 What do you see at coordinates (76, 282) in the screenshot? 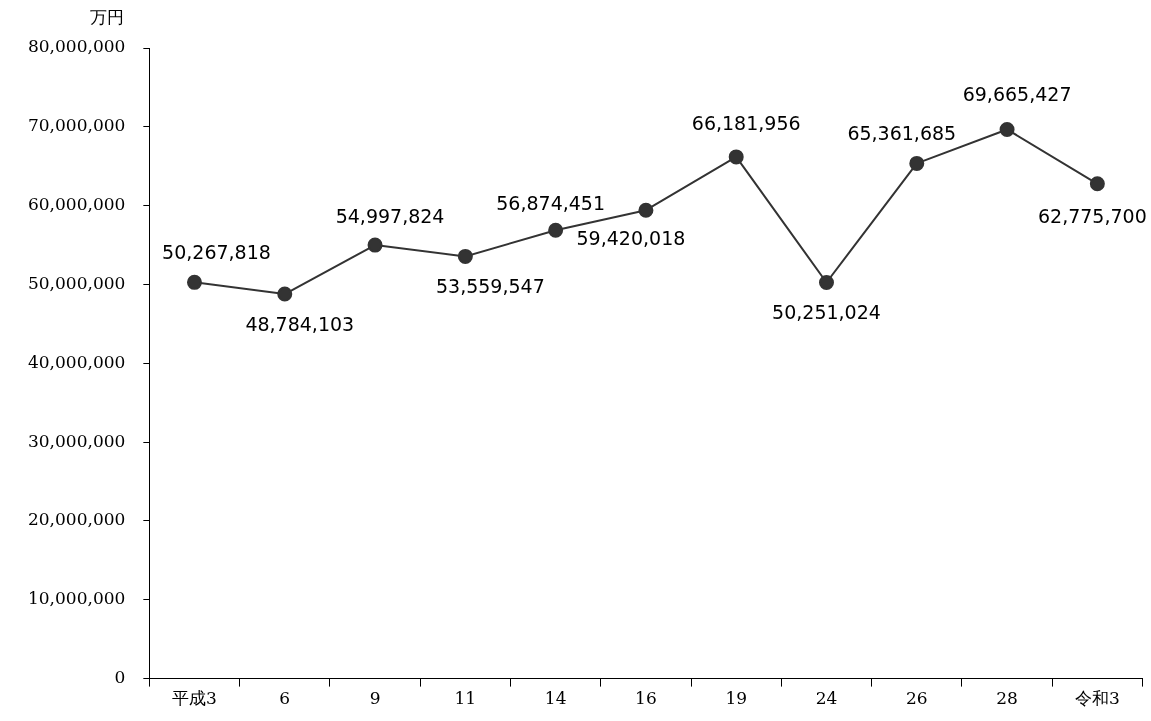
I see `y-tick-label: 50,000,000` at bounding box center [76, 282].